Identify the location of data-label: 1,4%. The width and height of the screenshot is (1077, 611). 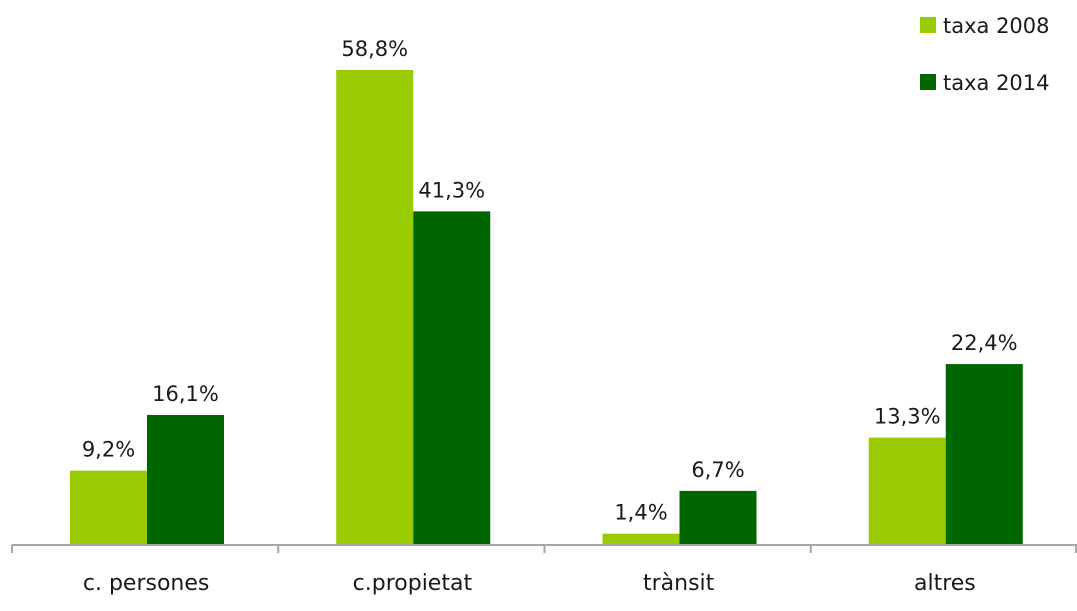
(640, 513).